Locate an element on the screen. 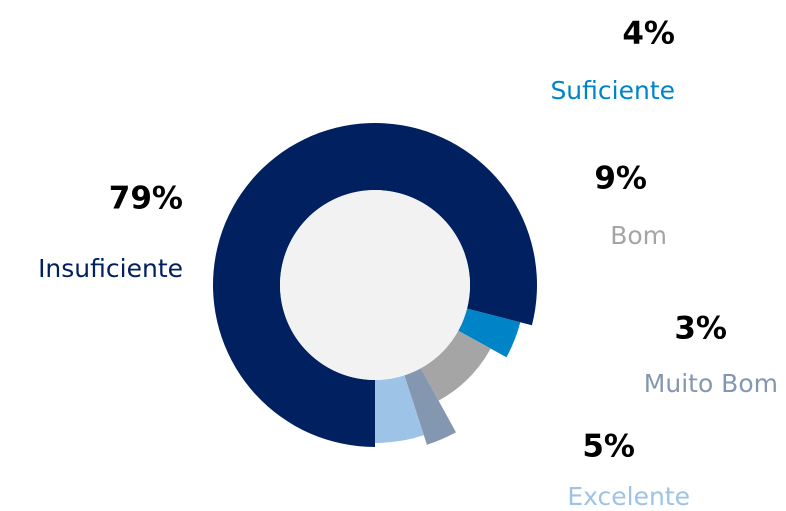 The width and height of the screenshot is (786, 511). value-label: 3% is located at coordinates (700, 329).